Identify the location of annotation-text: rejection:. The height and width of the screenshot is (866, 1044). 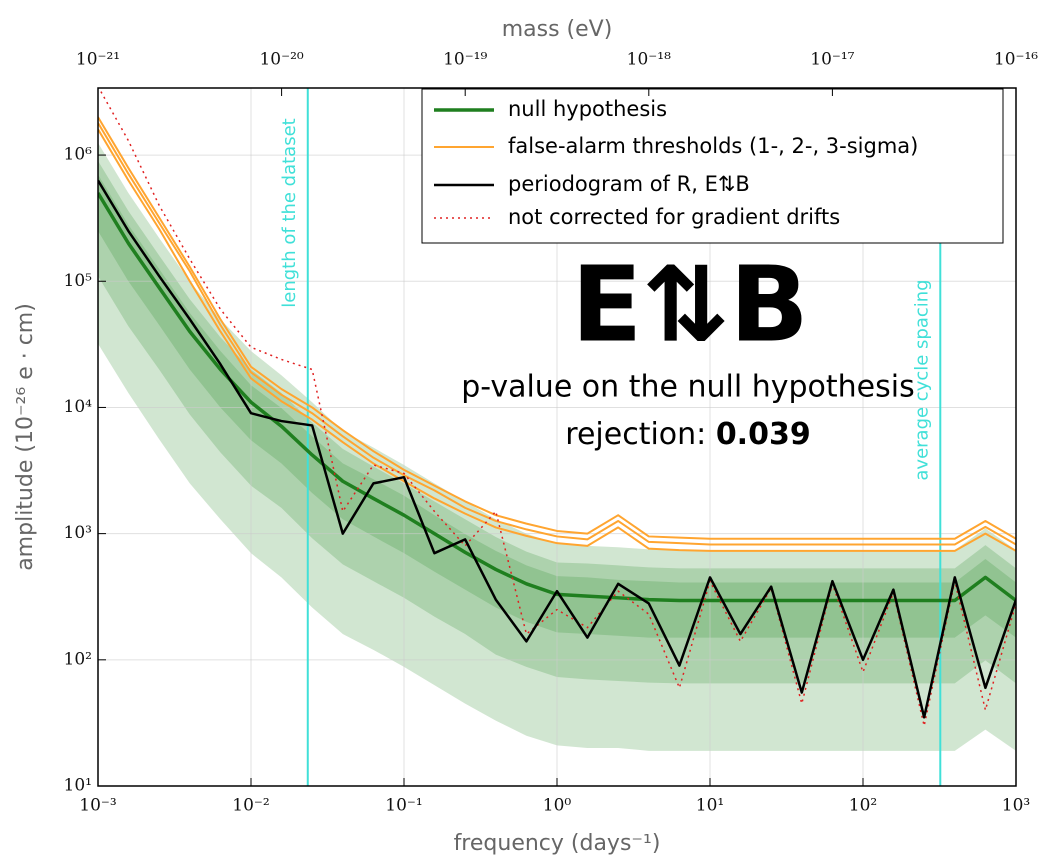
(640, 434).